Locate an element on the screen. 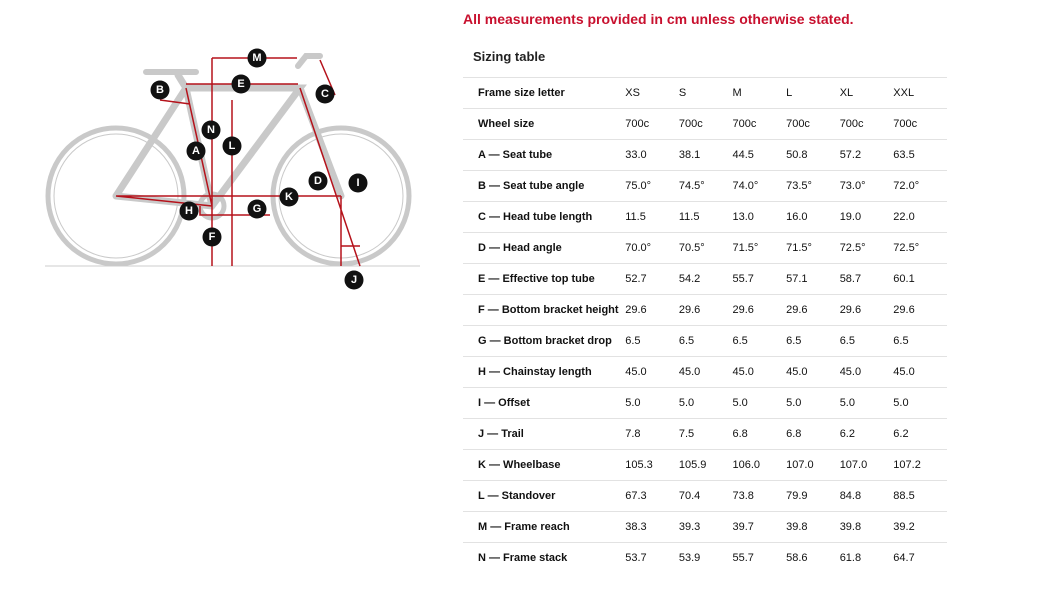 This screenshot has height=601, width=1050. cell: L is located at coordinates (813, 93).